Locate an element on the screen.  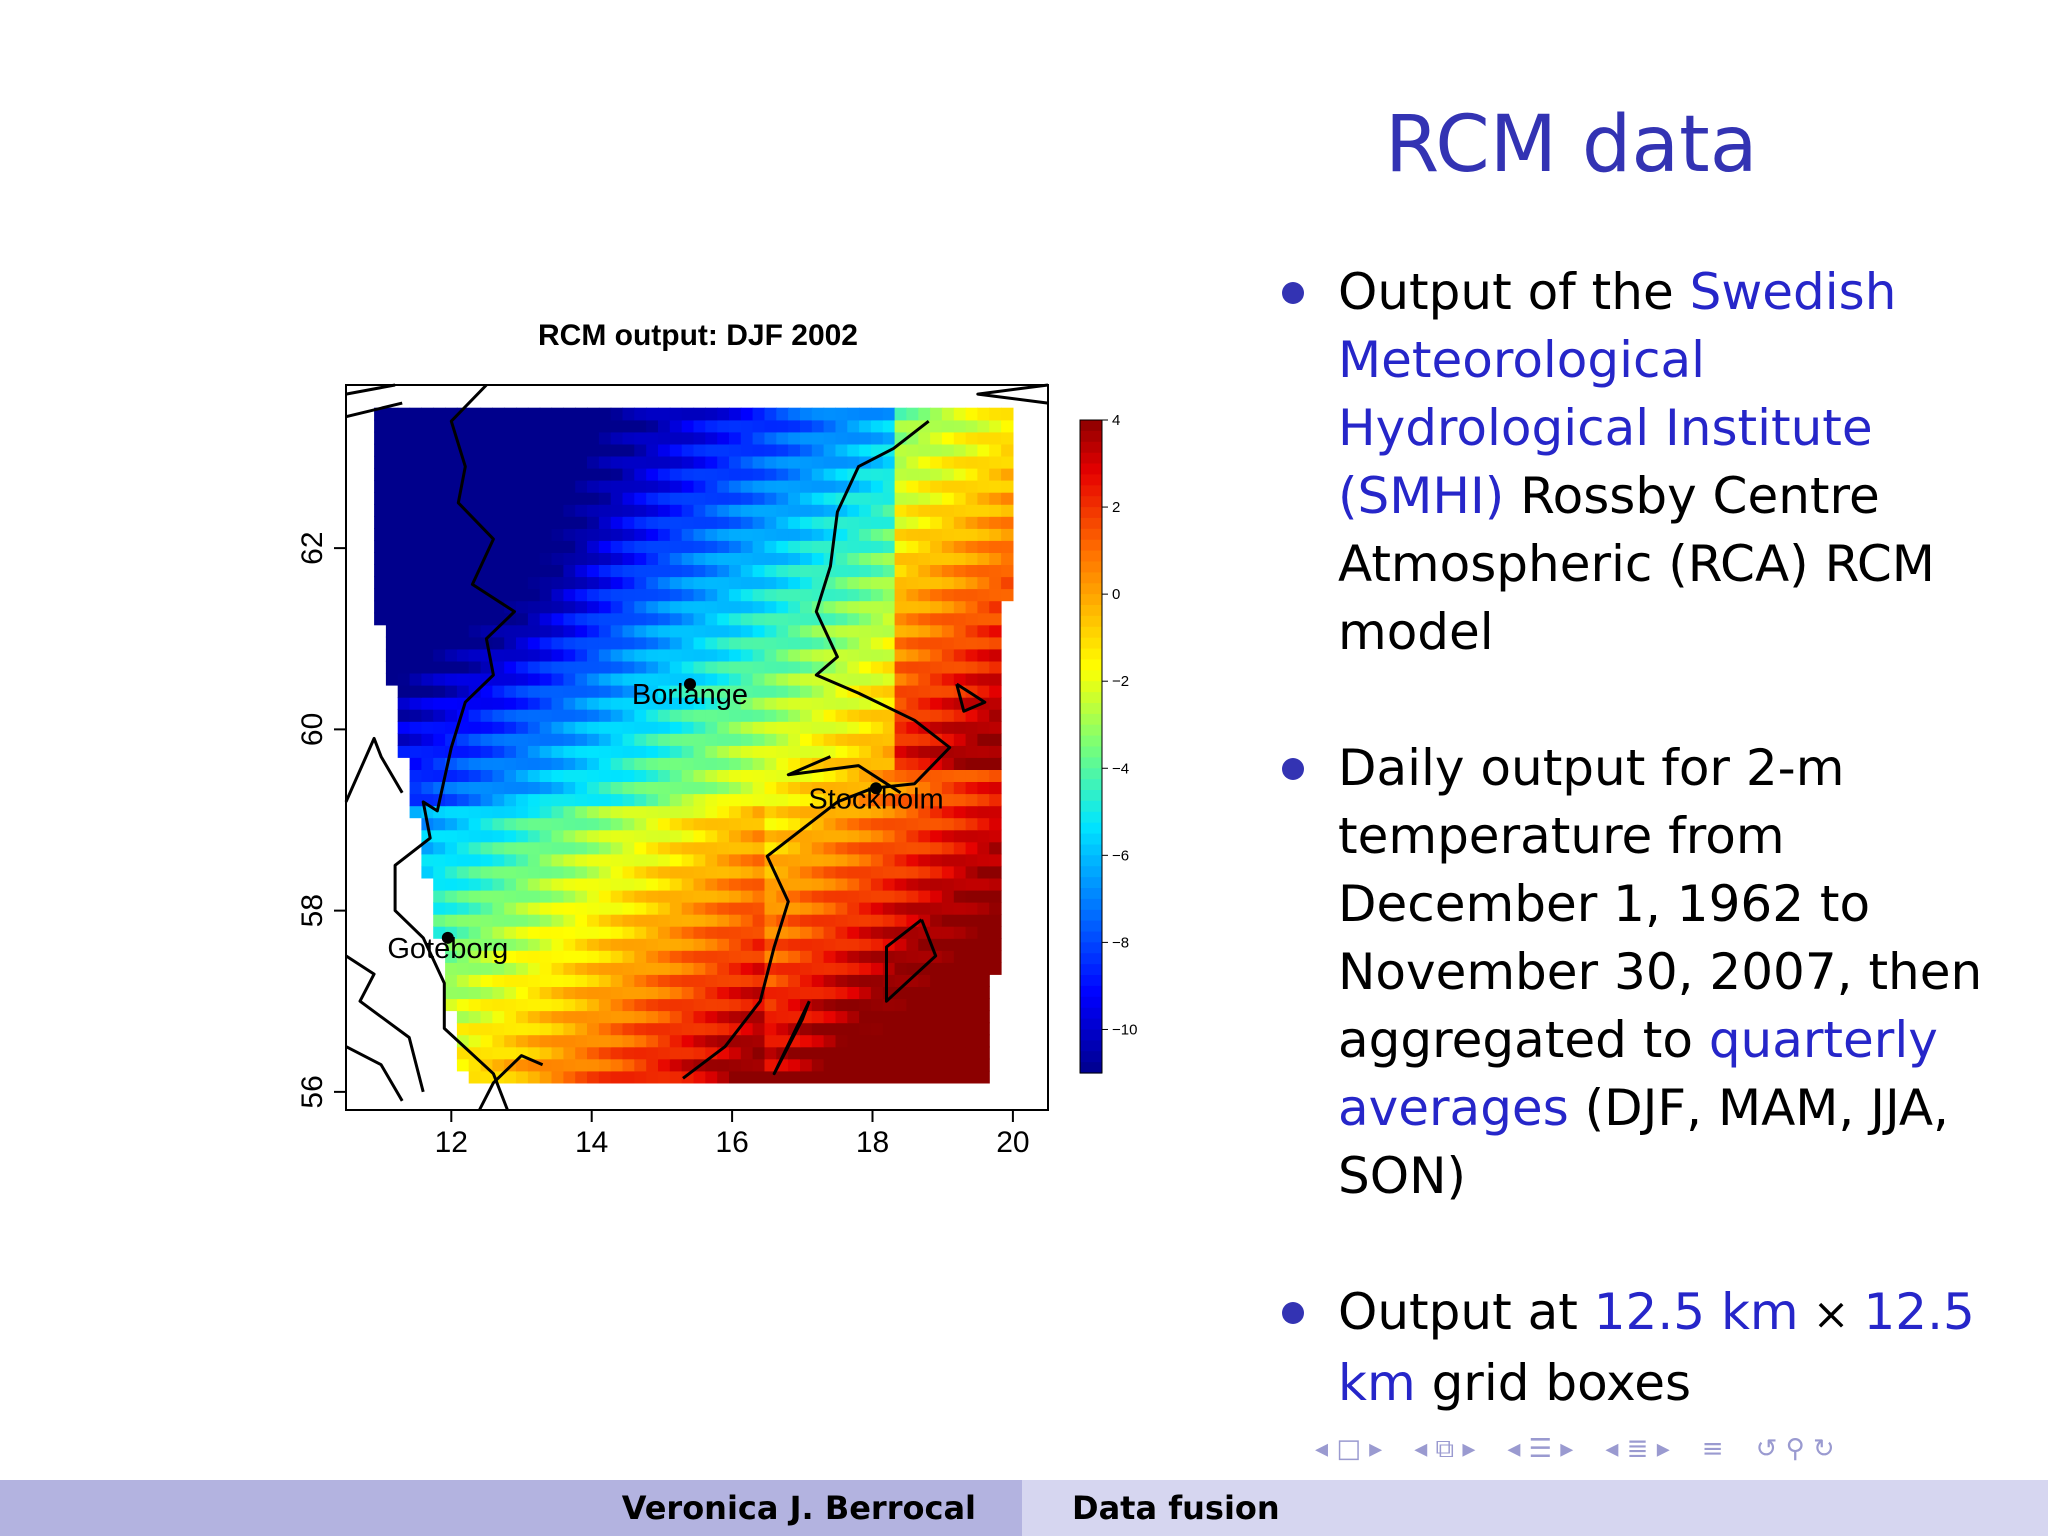
nav-document-icon: ◂ ≣ ▸ is located at coordinates (1637, 1449).